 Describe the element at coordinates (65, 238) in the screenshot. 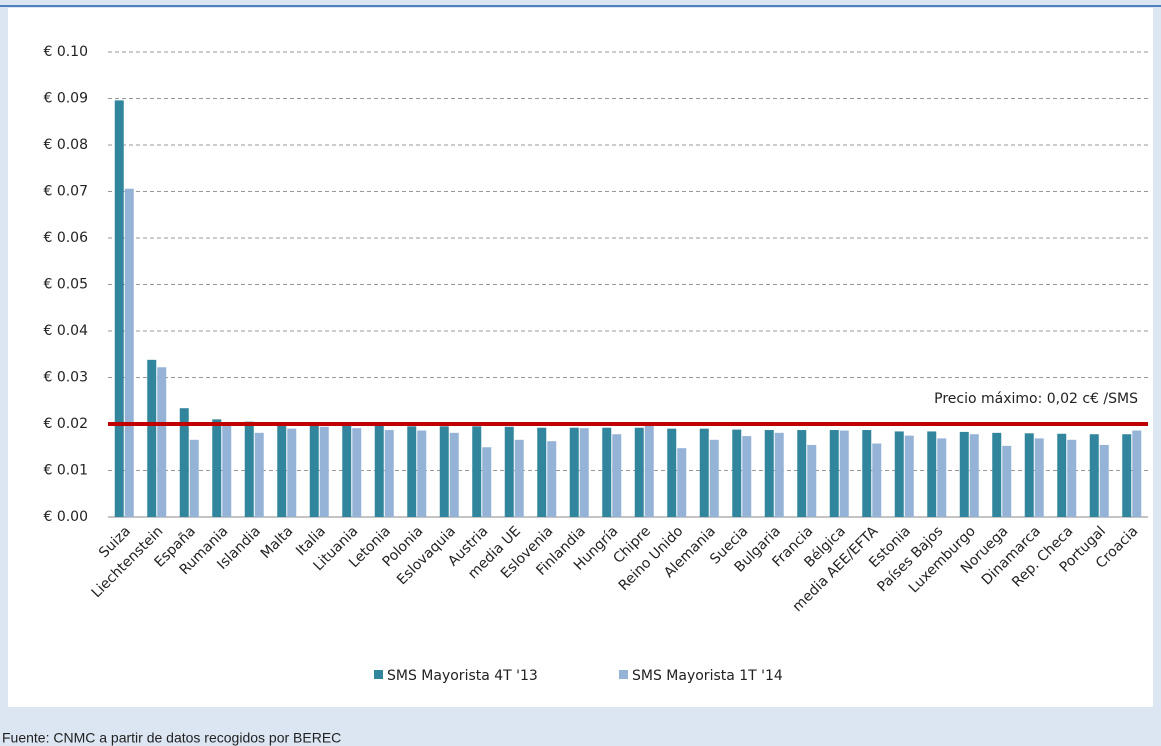

I see `y-tick-label: € 0.06` at that location.